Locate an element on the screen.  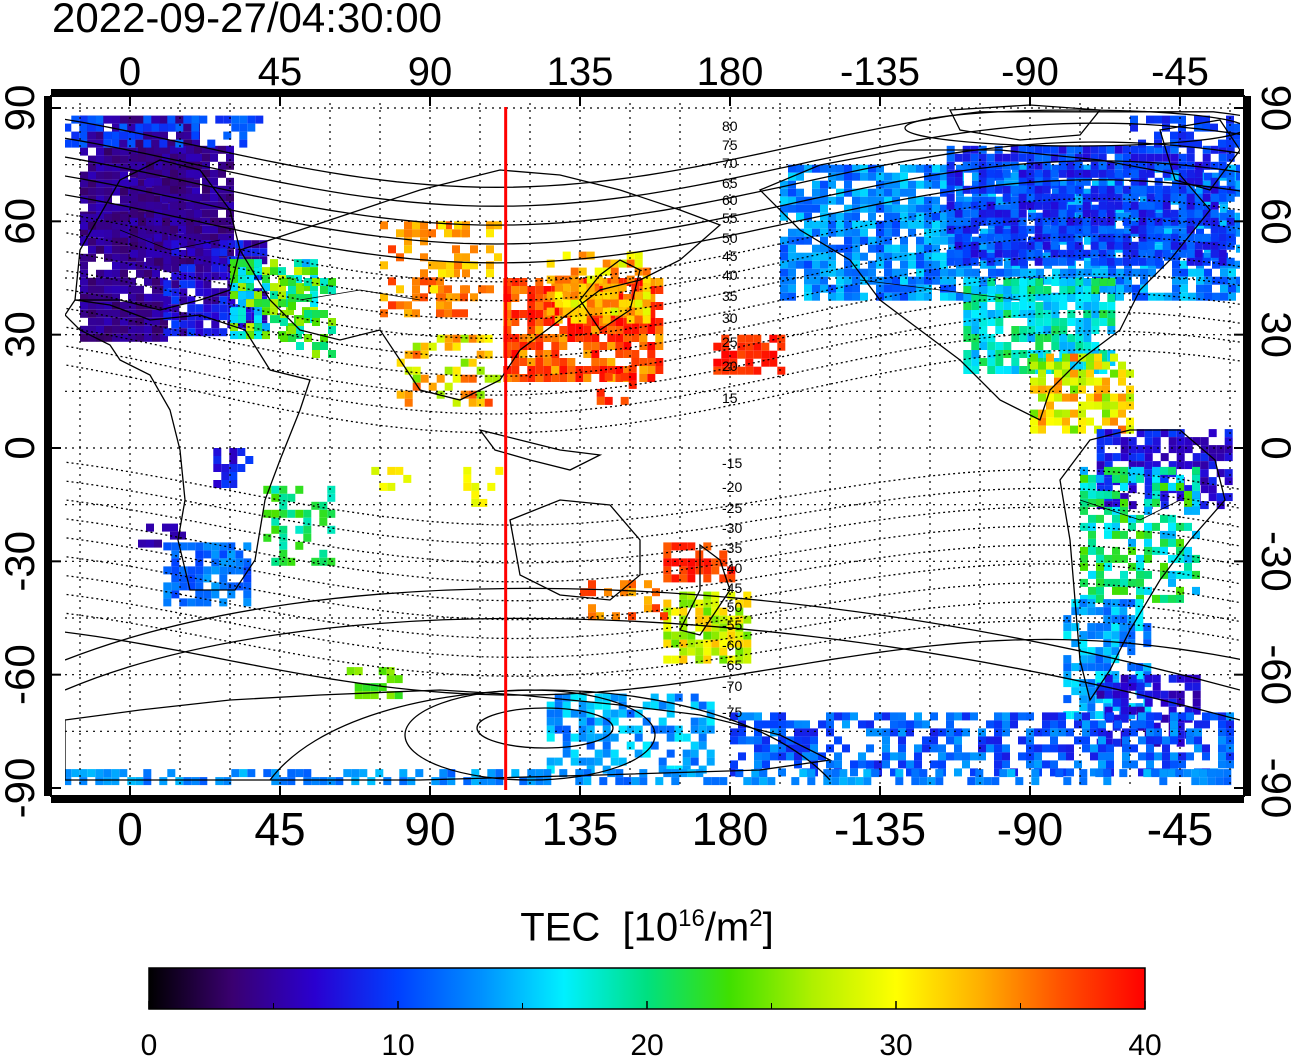
contour-label: -70 is located at coordinates (732, 686).